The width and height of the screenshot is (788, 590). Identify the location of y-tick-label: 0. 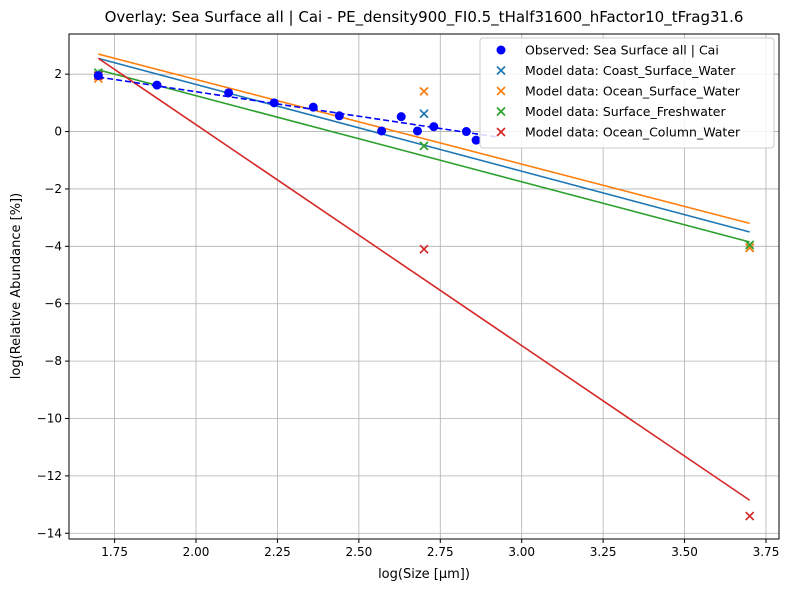
(58, 132).